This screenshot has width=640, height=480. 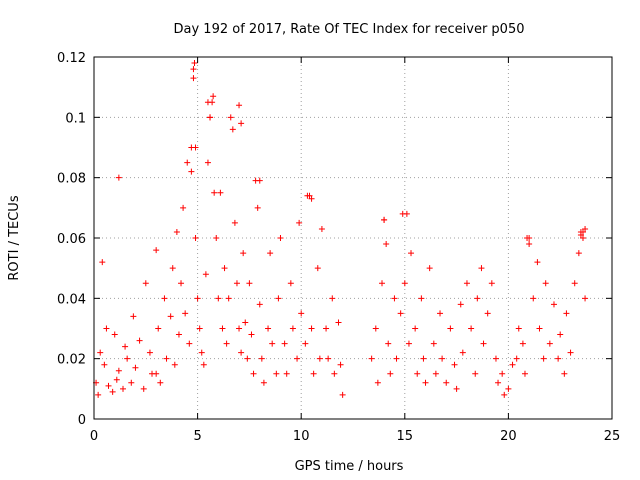 What do you see at coordinates (71, 239) in the screenshot?
I see `y-tick-label: 0.06` at bounding box center [71, 239].